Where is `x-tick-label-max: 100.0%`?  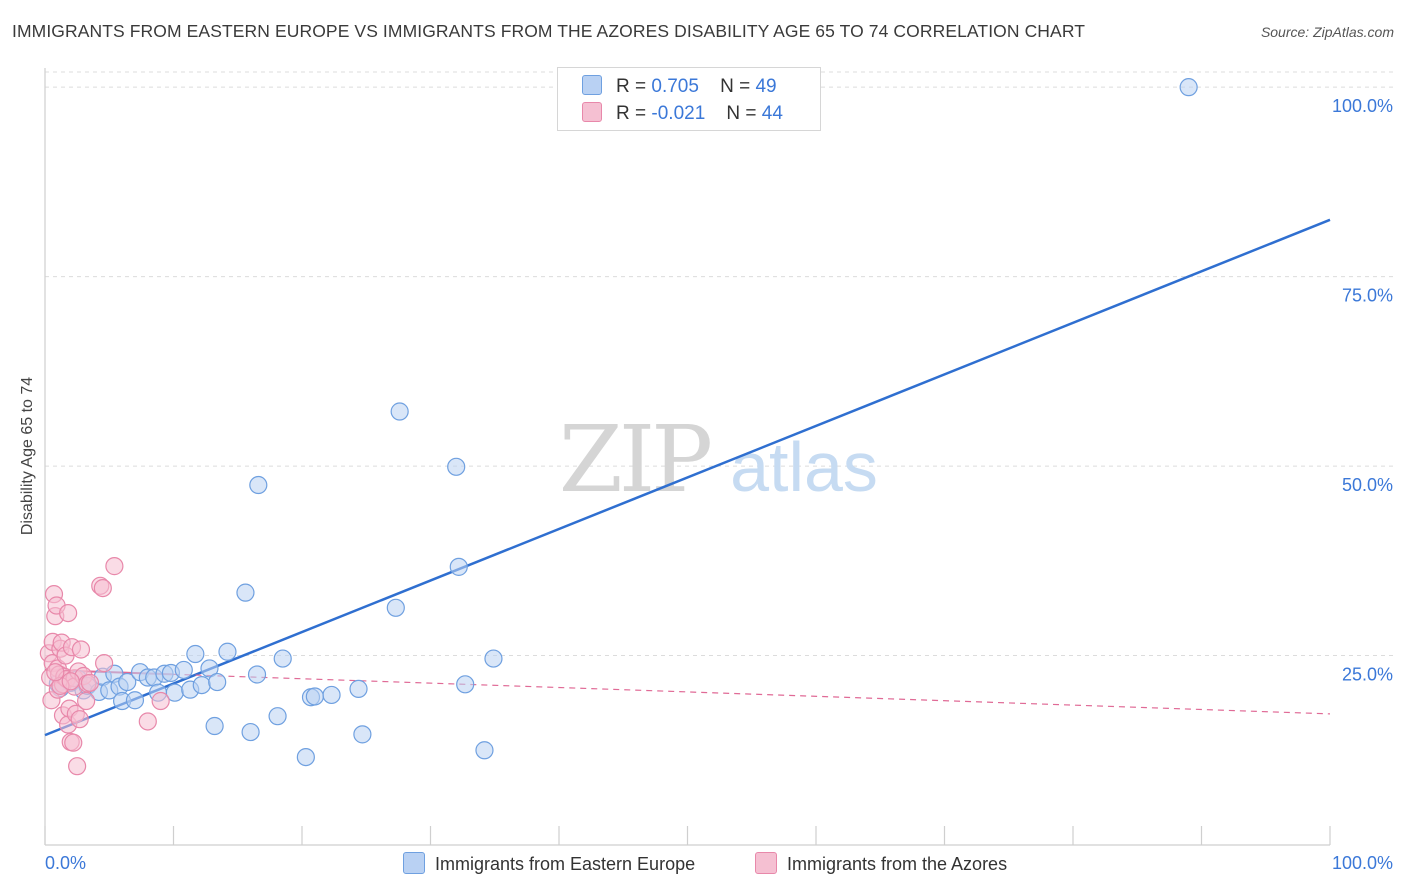 x-tick-label-max: 100.0% is located at coordinates (1362, 863).